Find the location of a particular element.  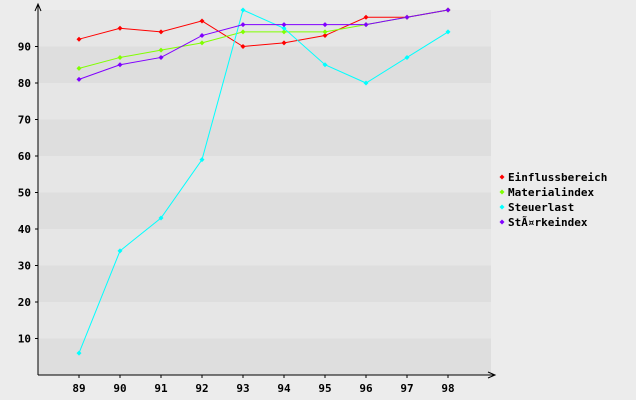

x-tick-label: 95 is located at coordinates (324, 388).